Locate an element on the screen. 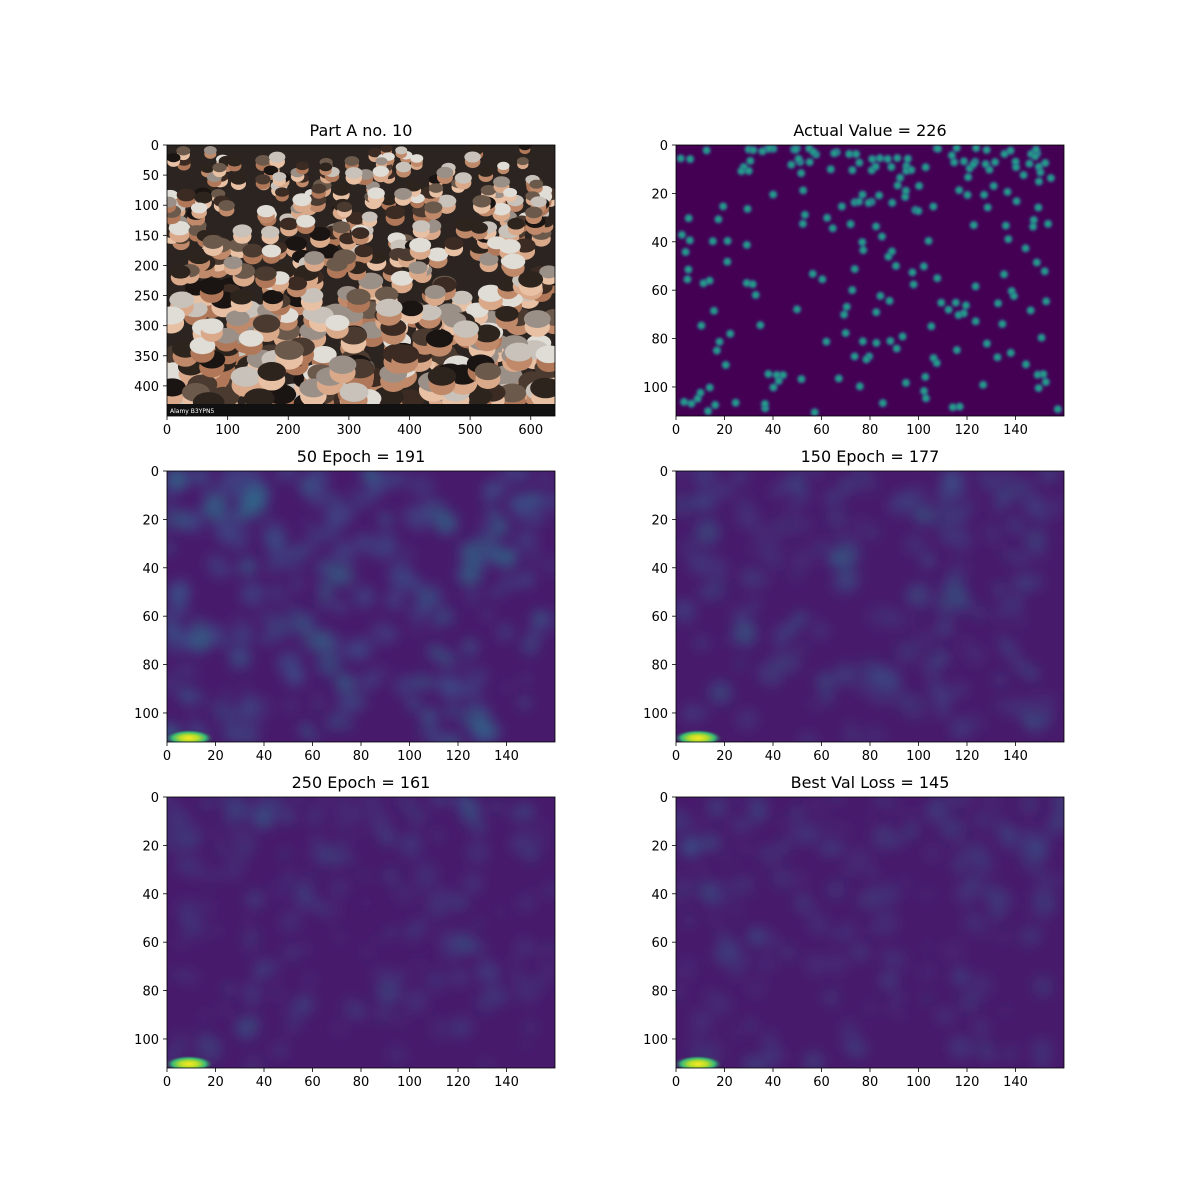  subplot-title: Part A no. 10 is located at coordinates (361, 130).